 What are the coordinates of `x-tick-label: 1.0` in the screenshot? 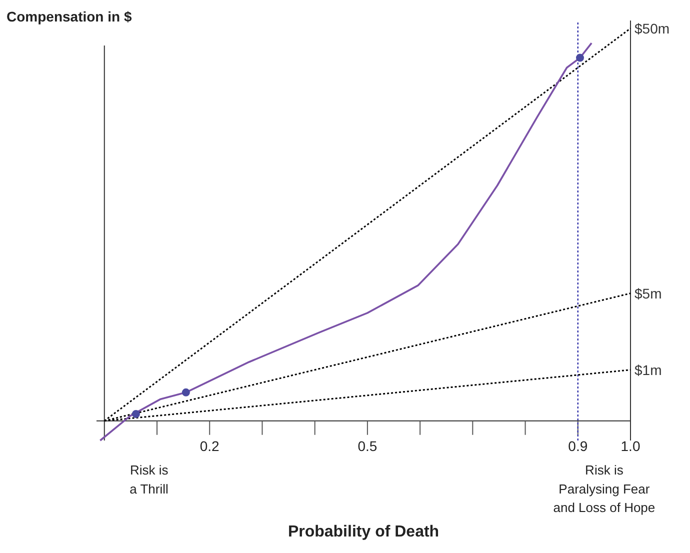 It's located at (630, 446).